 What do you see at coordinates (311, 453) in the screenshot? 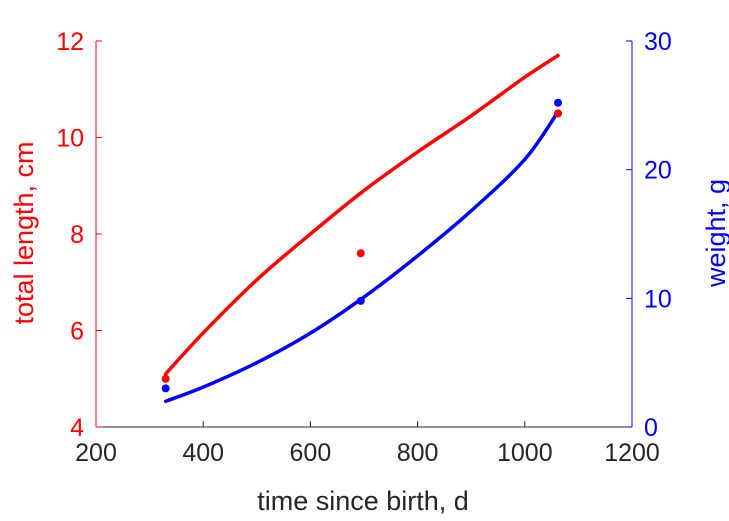
I see `x-tick-label: 600` at bounding box center [311, 453].